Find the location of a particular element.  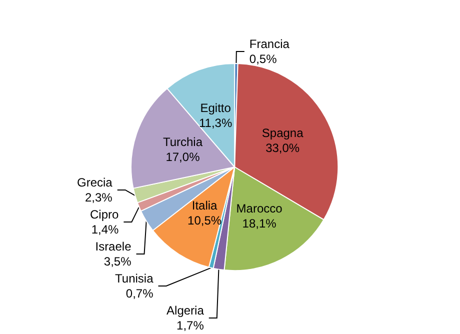

data-label: 11,3% is located at coordinates (215, 123).